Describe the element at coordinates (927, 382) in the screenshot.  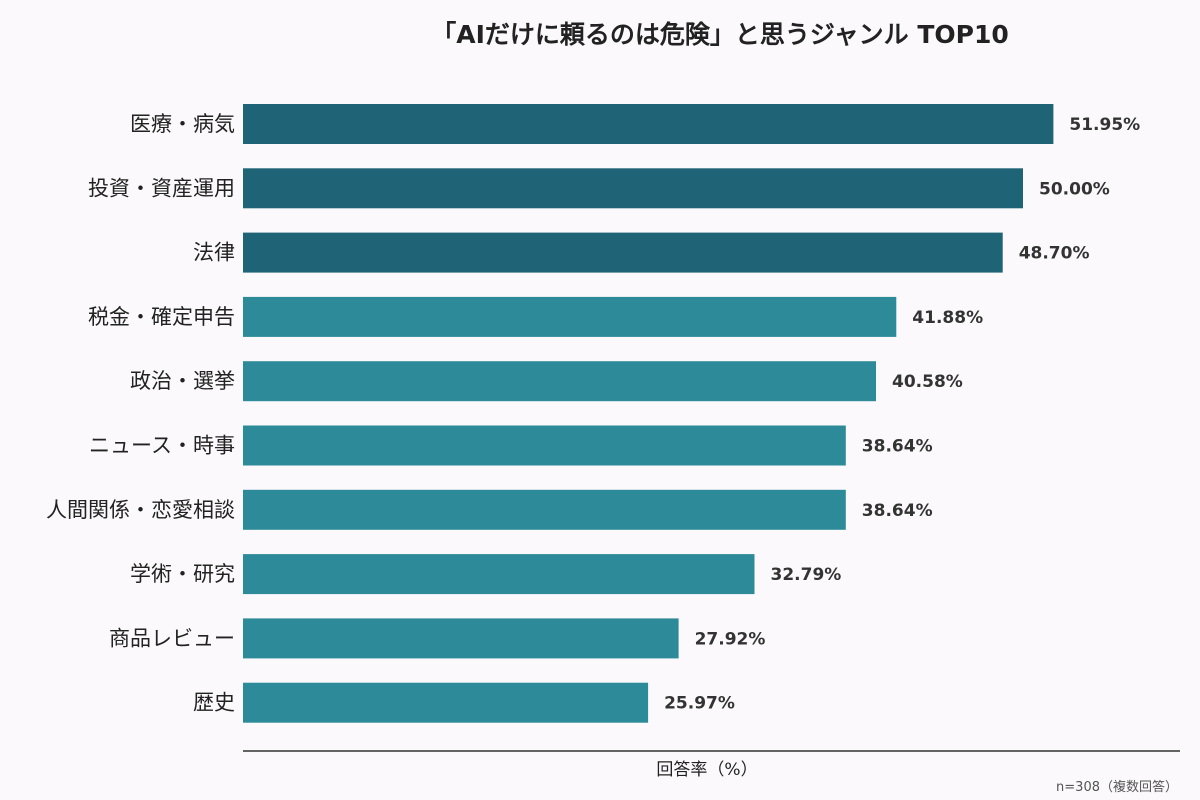
I see `value-label-5: 40.58%` at that location.